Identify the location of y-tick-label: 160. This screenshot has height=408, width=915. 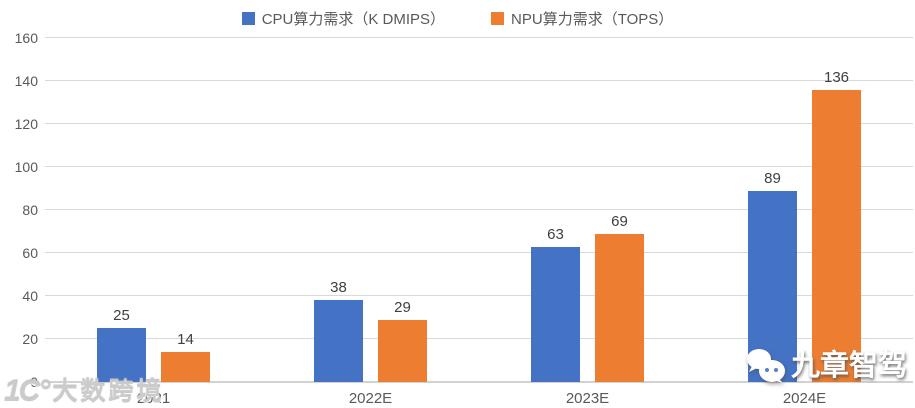
(26, 38).